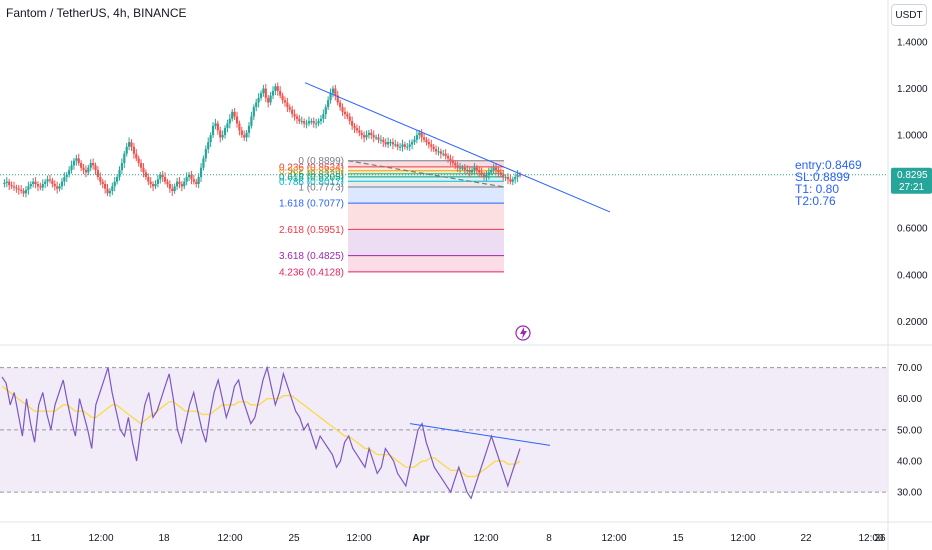 The image size is (932, 550). Describe the element at coordinates (261, 431) in the screenshot. I see `rsi-ma-line` at that location.